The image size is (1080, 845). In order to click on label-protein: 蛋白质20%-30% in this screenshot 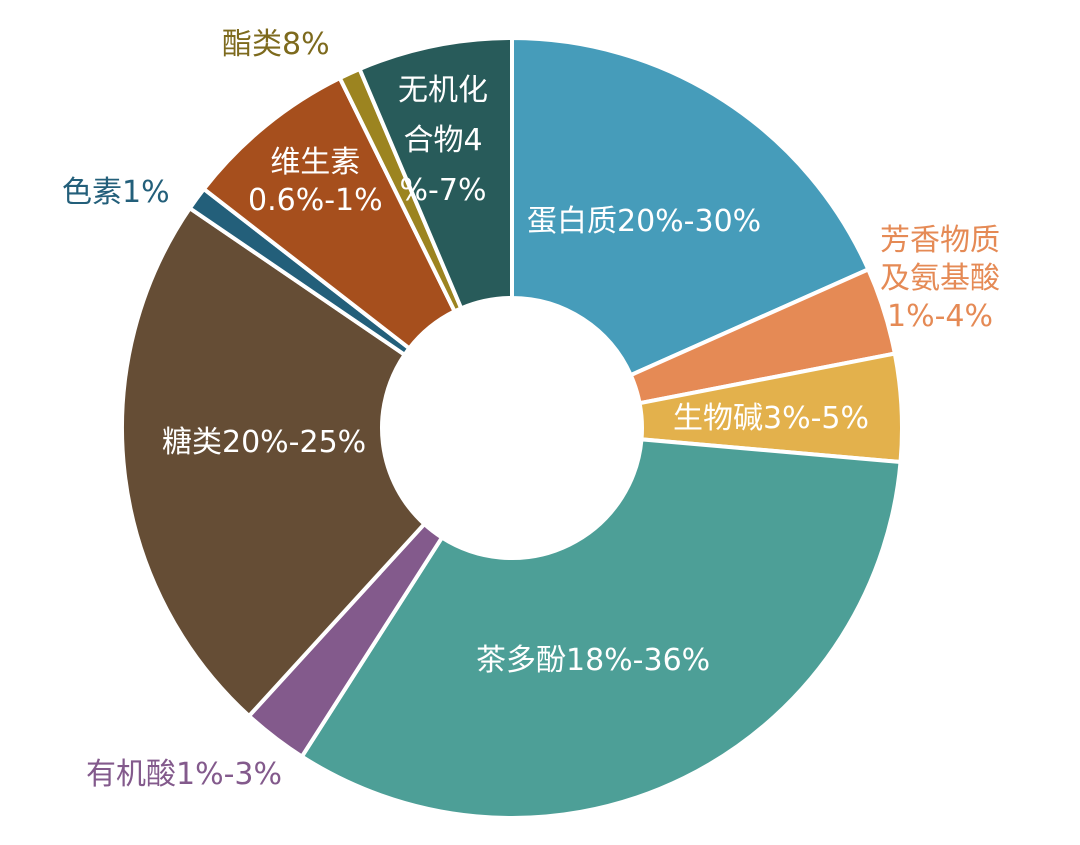, I will do `click(644, 221)`.